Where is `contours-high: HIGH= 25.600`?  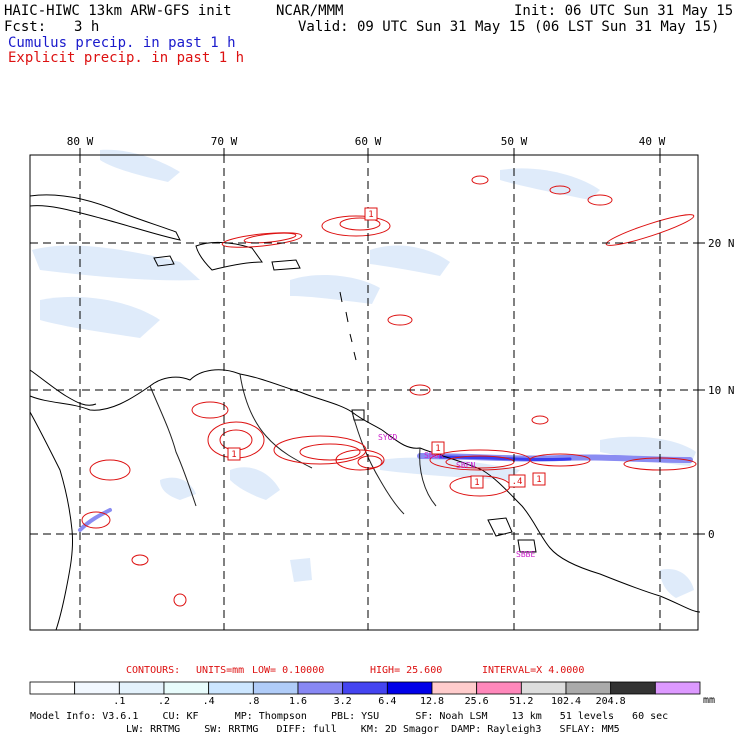 contours-high: HIGH= 25.600 is located at coordinates (406, 670).